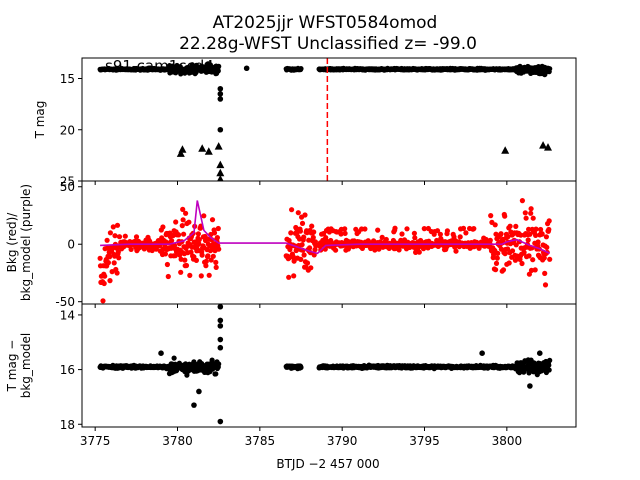  I want to click on y-axis-label-2-0: T mag −, so click(12, 366).